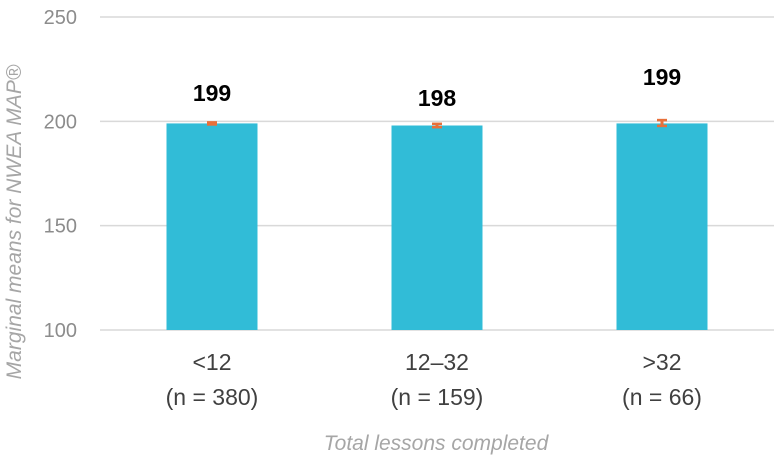 The image size is (774, 458). I want to click on error-bars, so click(437, 123).